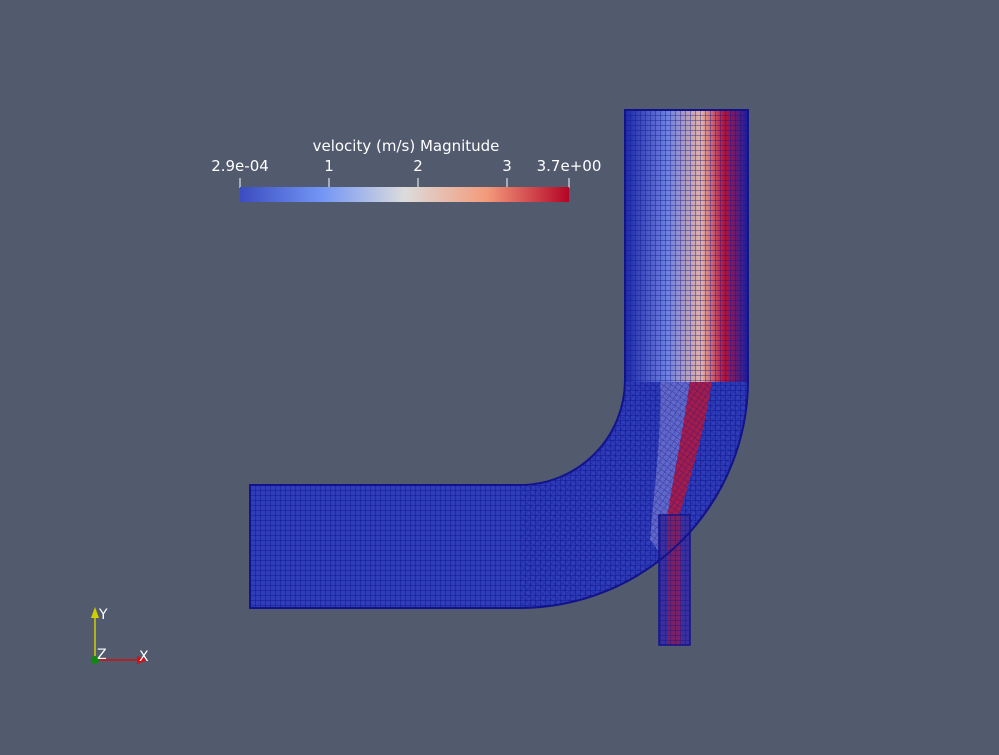  Describe the element at coordinates (569, 166) in the screenshot. I see `colorbar-tick-label: 3.7e+00` at that location.